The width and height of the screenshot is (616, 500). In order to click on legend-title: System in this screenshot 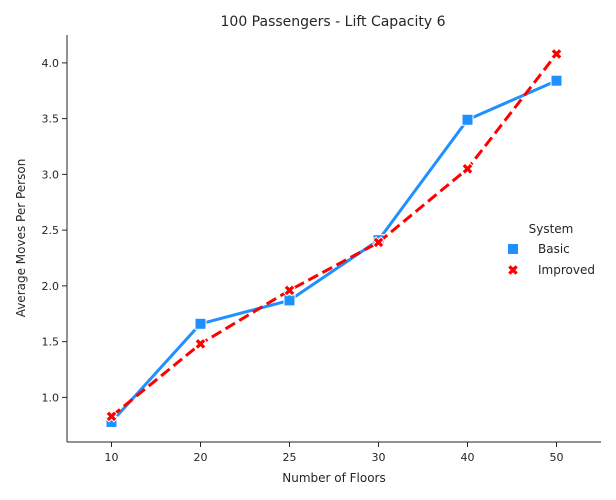, I will do `click(551, 229)`.